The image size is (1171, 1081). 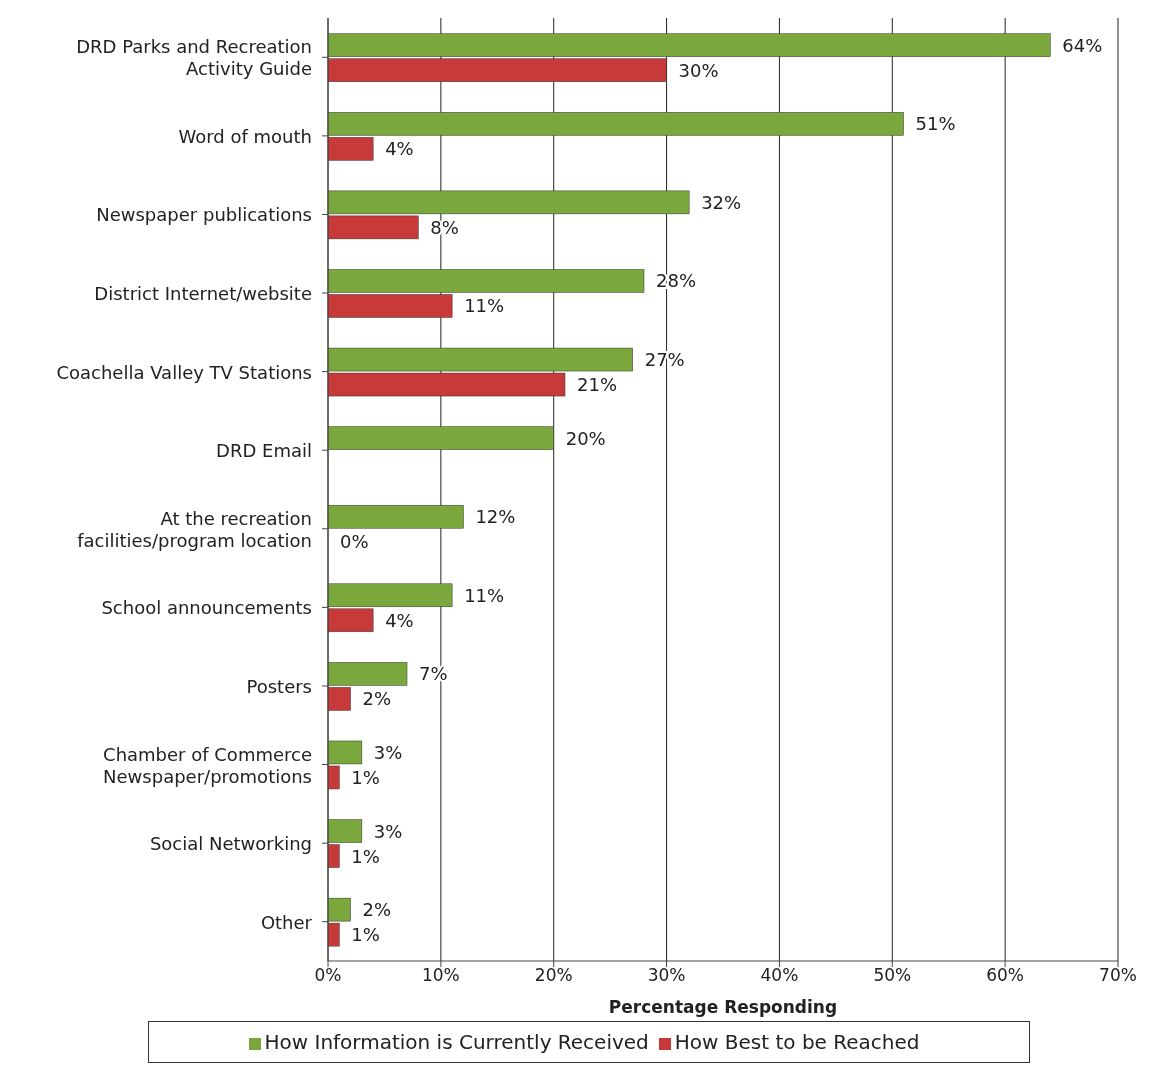 I want to click on data-label: 21%, so click(x=597, y=385).